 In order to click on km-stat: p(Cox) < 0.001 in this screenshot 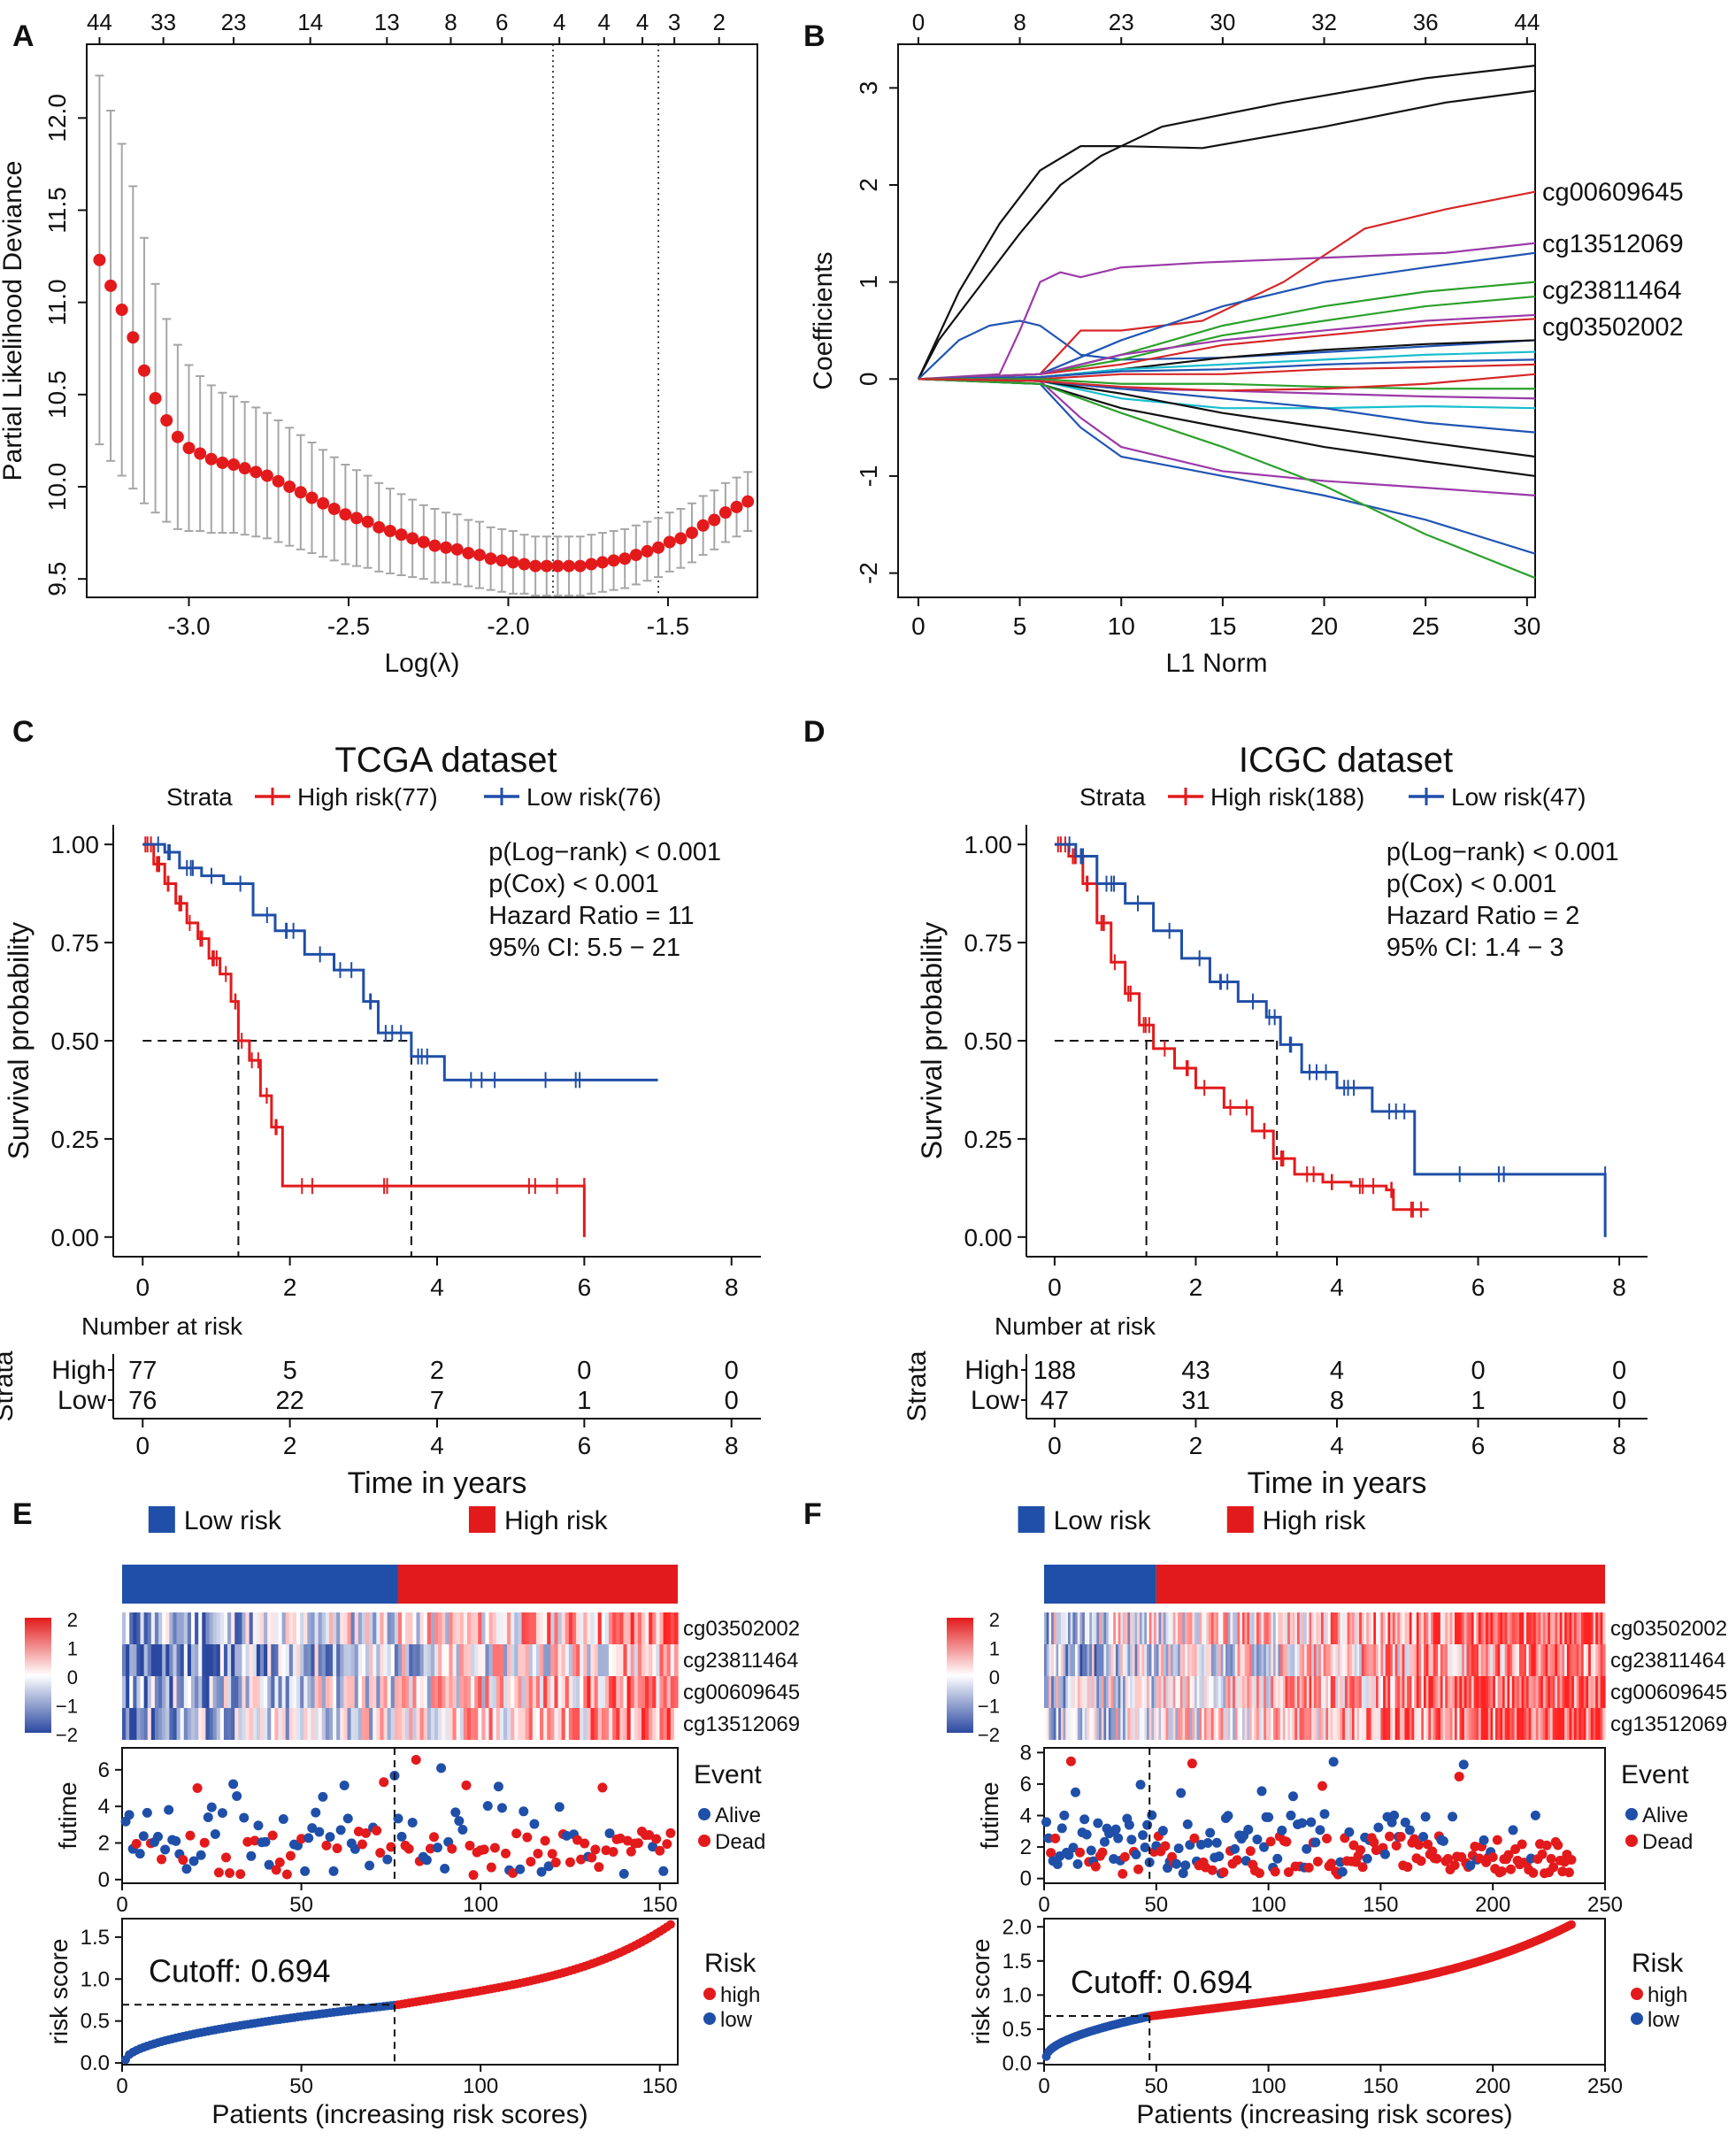, I will do `click(573, 884)`.